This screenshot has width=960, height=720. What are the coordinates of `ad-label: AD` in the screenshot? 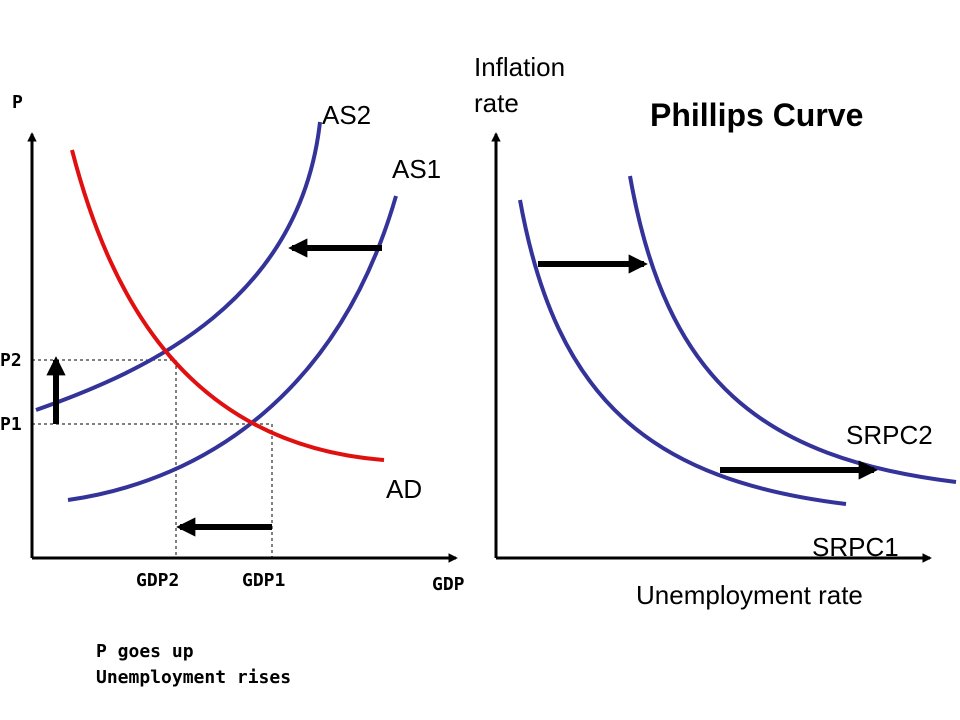 It's located at (404, 489).